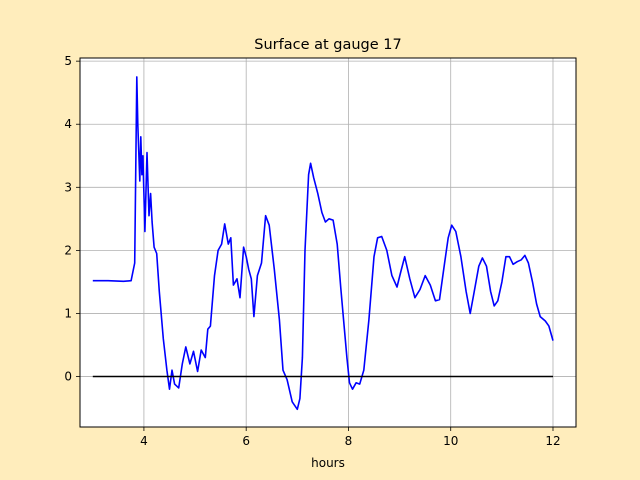  I want to click on y-tick-label: 0, so click(68, 377).